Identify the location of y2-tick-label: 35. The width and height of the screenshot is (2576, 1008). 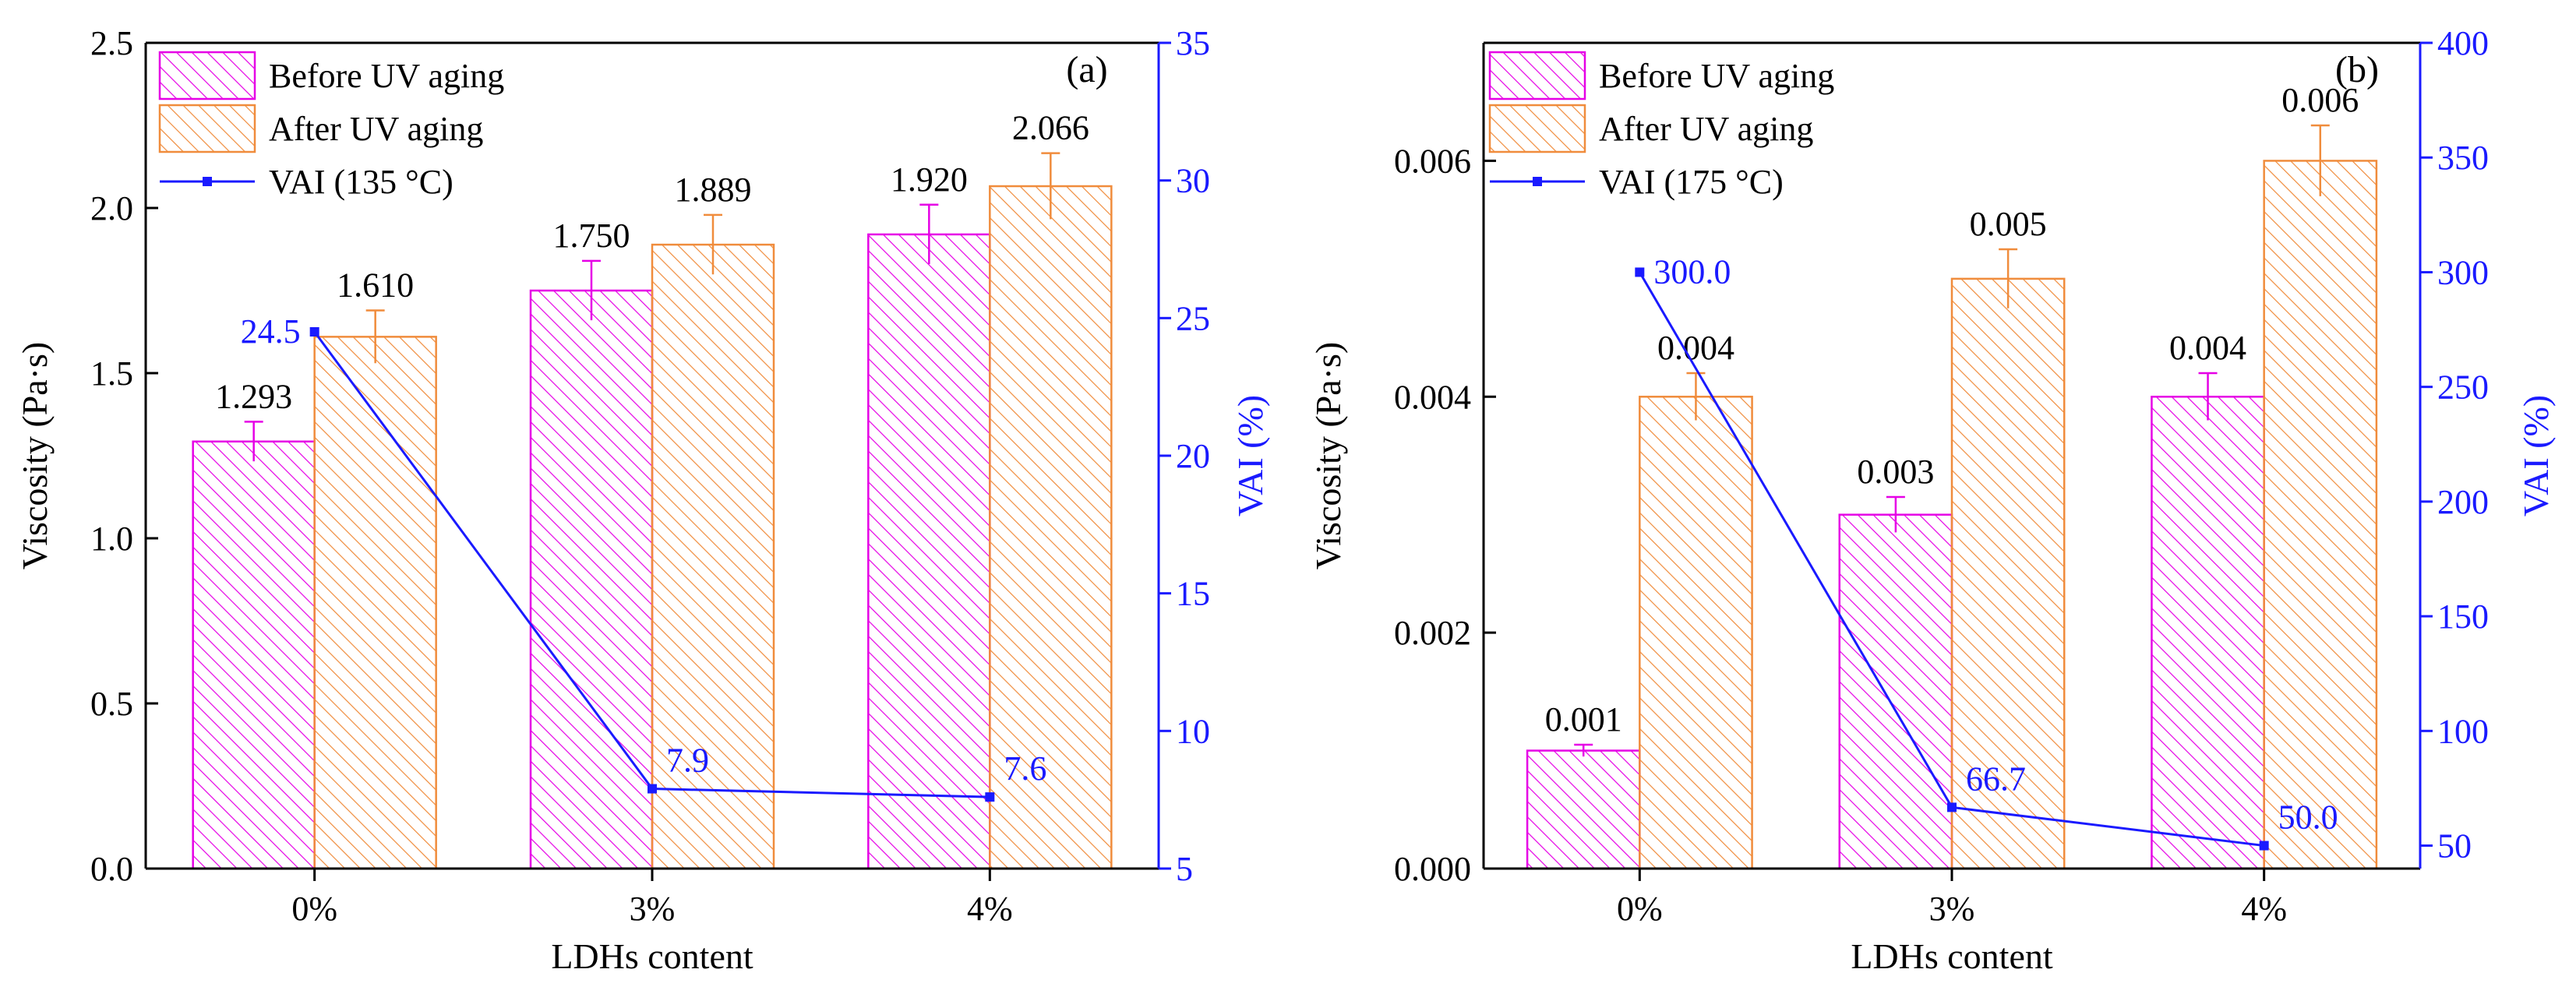
(1193, 43).